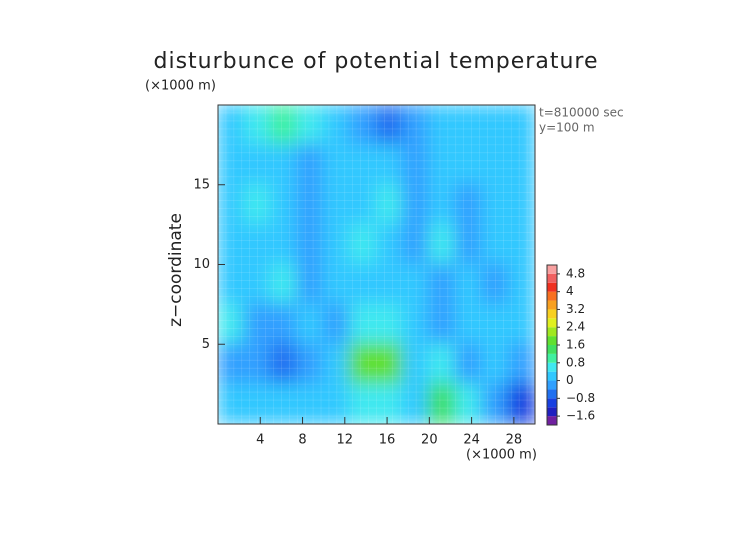 The image size is (752, 536). What do you see at coordinates (260, 440) in the screenshot?
I see `x-tick-label: 4` at bounding box center [260, 440].